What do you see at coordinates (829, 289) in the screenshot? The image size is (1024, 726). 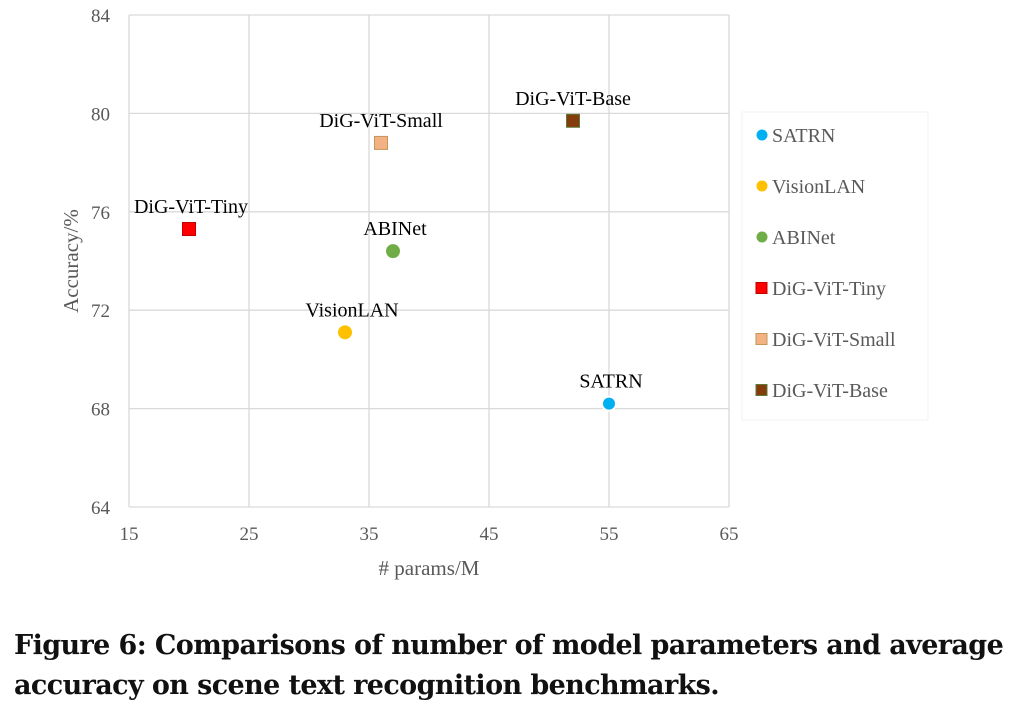 I see `legend-label-dig-vit-tiny: DiG-ViT-Tiny` at bounding box center [829, 289].